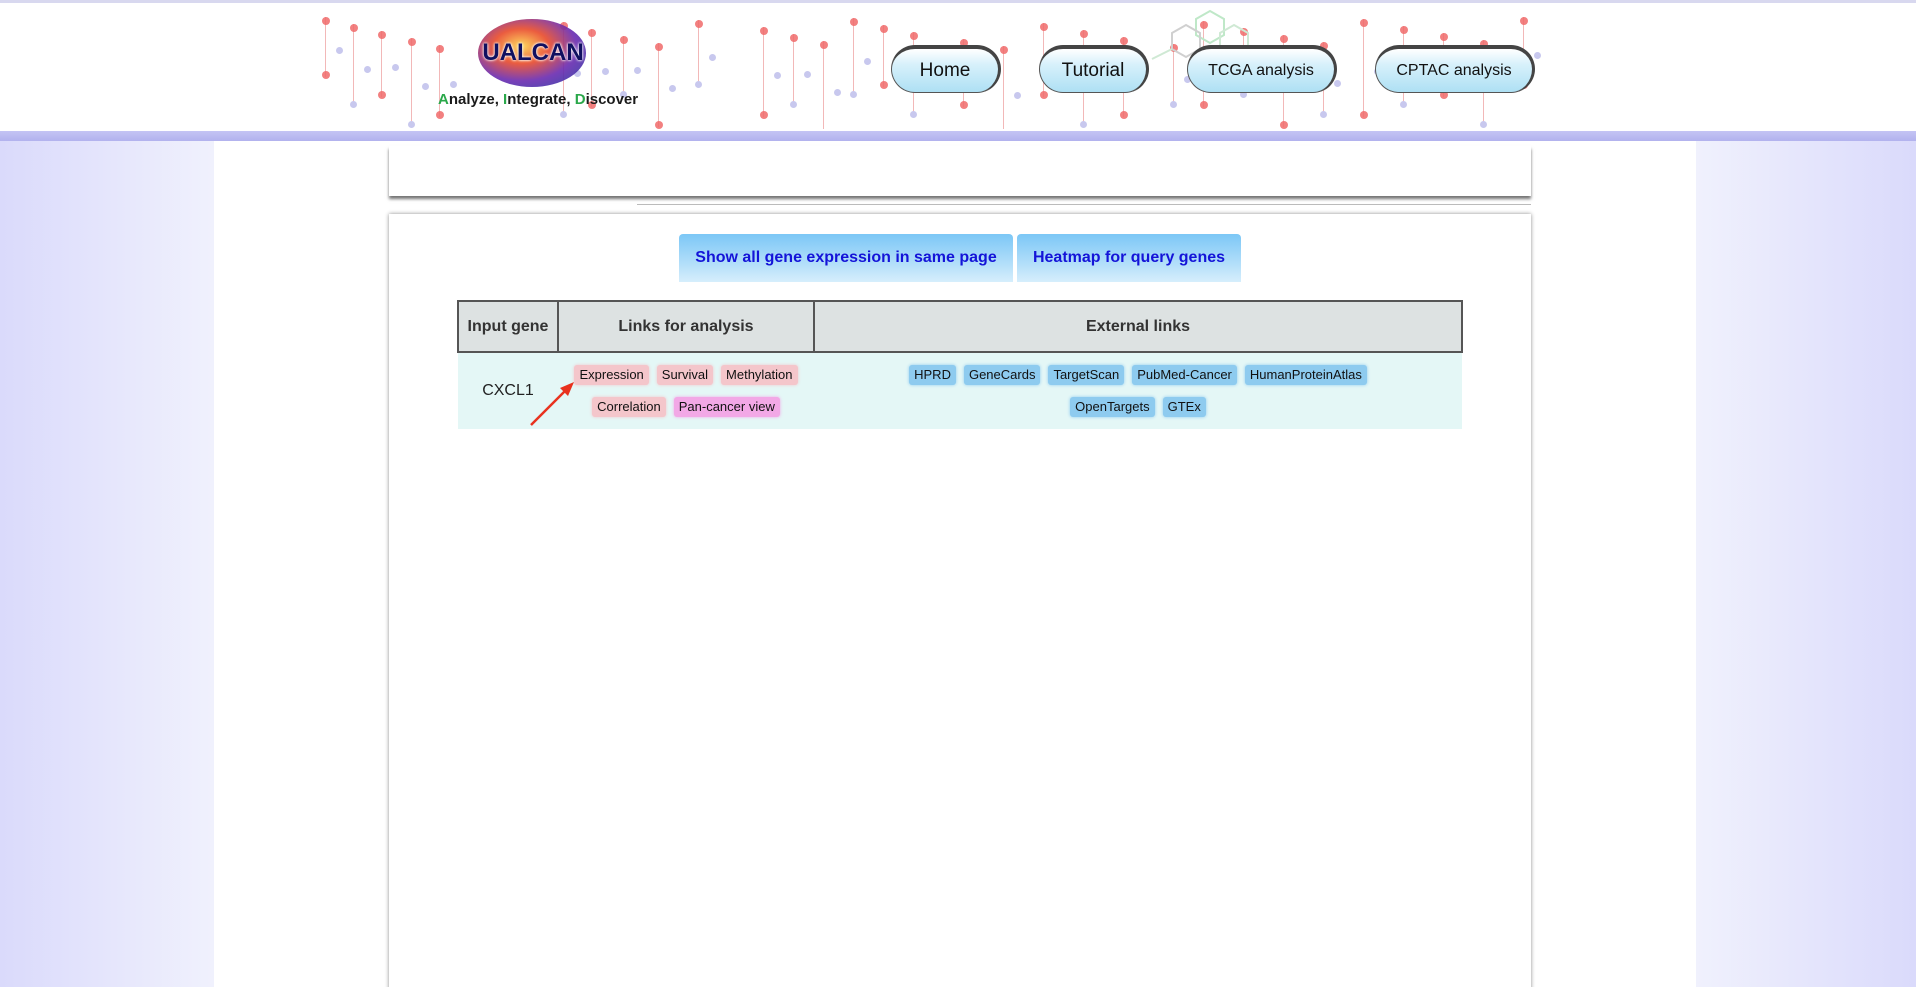  What do you see at coordinates (1084, 204) in the screenshot?
I see `panel-divider` at bounding box center [1084, 204].